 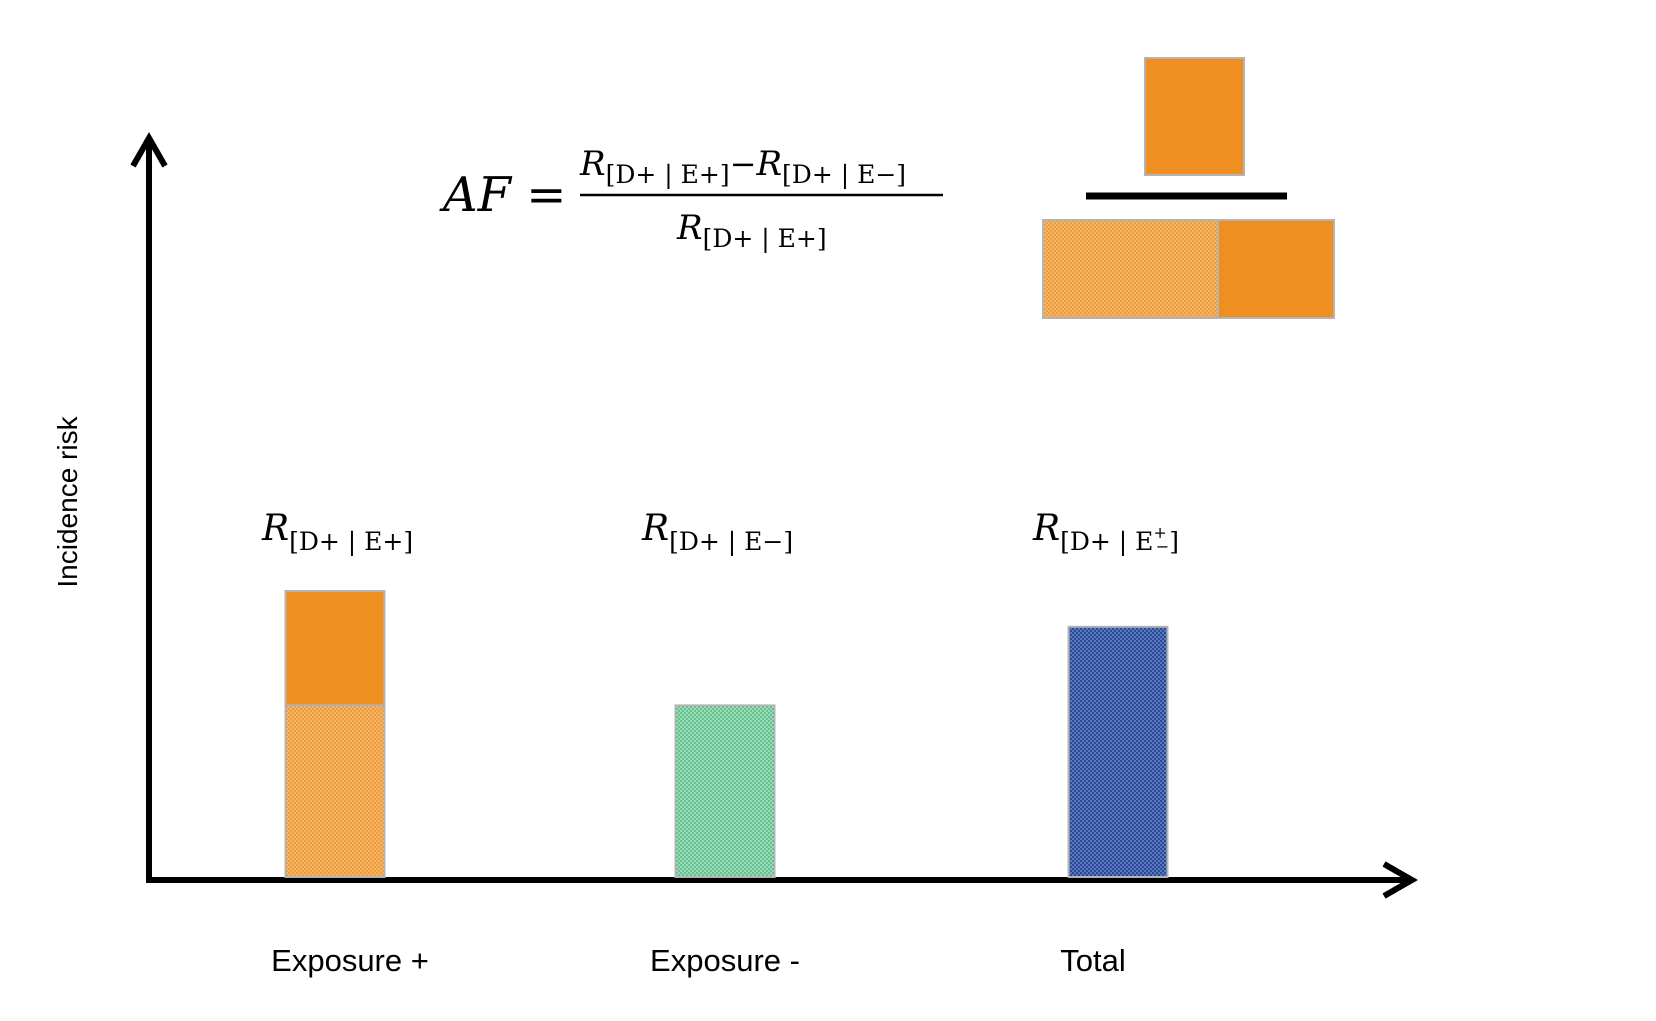 What do you see at coordinates (67, 501) in the screenshot?
I see `y-axis-label: Incidence risk` at bounding box center [67, 501].